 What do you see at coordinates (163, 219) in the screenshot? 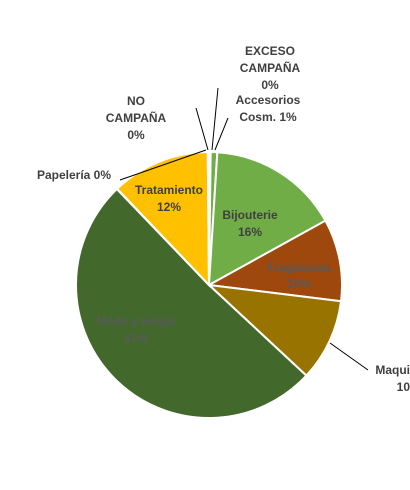
I see `pie-slice-tratamiento` at bounding box center [163, 219].